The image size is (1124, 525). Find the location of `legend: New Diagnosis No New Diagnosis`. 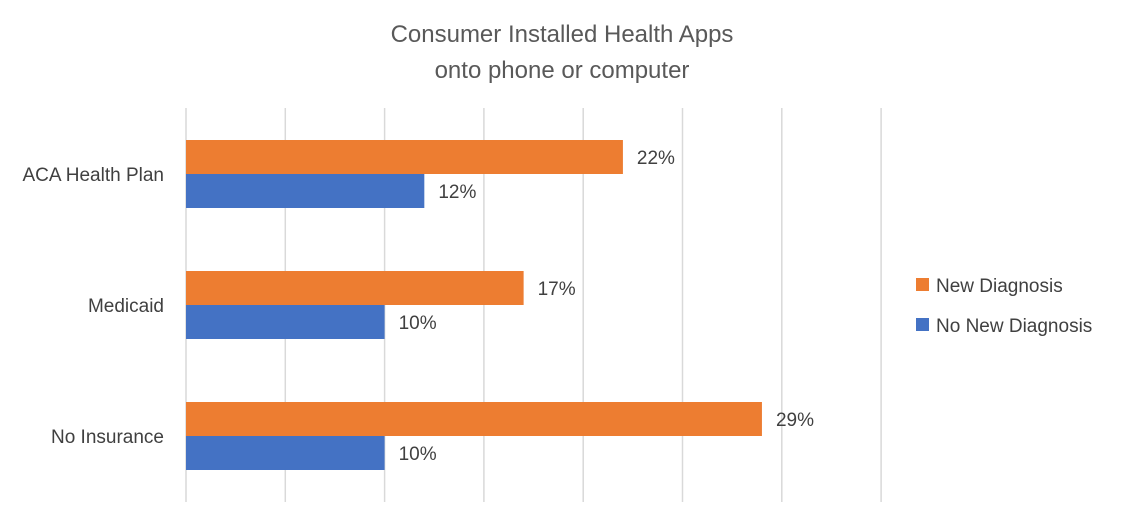

legend: New Diagnosis No New Diagnosis is located at coordinates (1004, 306).